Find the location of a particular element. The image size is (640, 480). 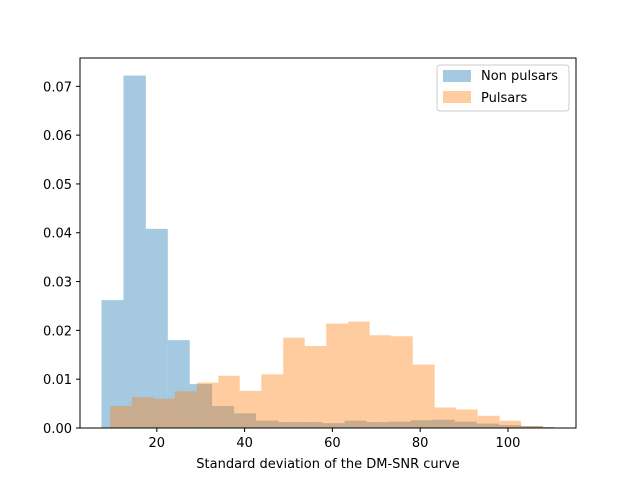

y-tick-label: 0.04 is located at coordinates (57, 234).